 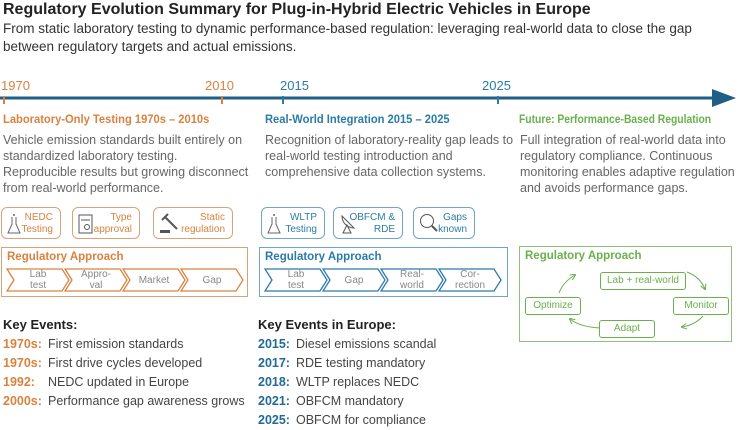 I want to click on key-event: 2017: RDE testing mandatory, so click(x=347, y=363).